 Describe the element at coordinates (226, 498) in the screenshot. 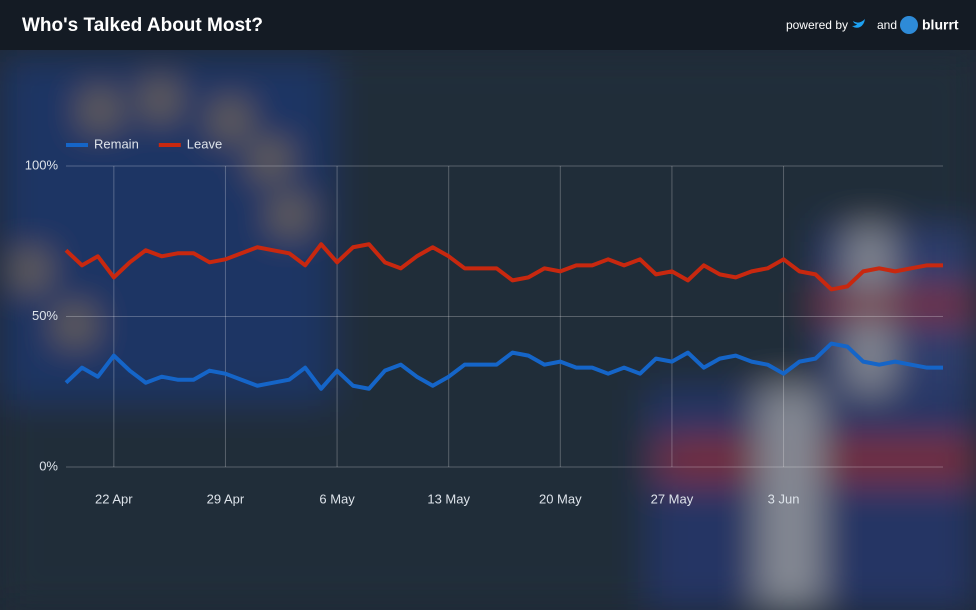

I see `x-tick-label: 29 Apr` at that location.